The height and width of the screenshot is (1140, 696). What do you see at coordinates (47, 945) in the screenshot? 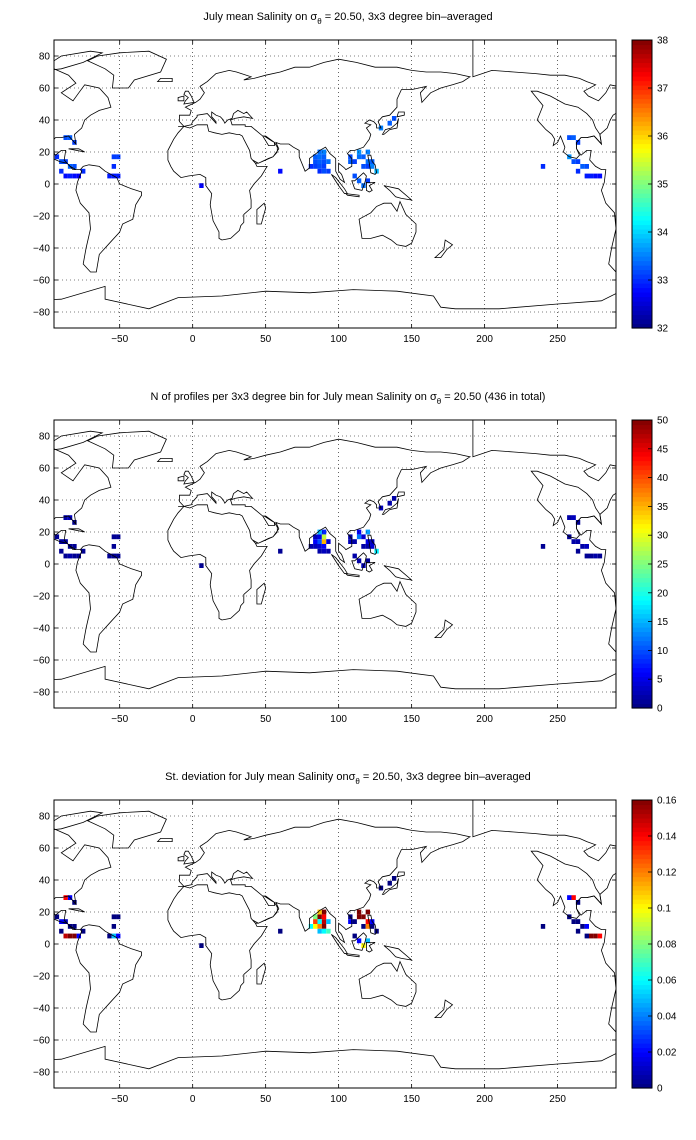
I see `y-tick-label: 0` at bounding box center [47, 945].